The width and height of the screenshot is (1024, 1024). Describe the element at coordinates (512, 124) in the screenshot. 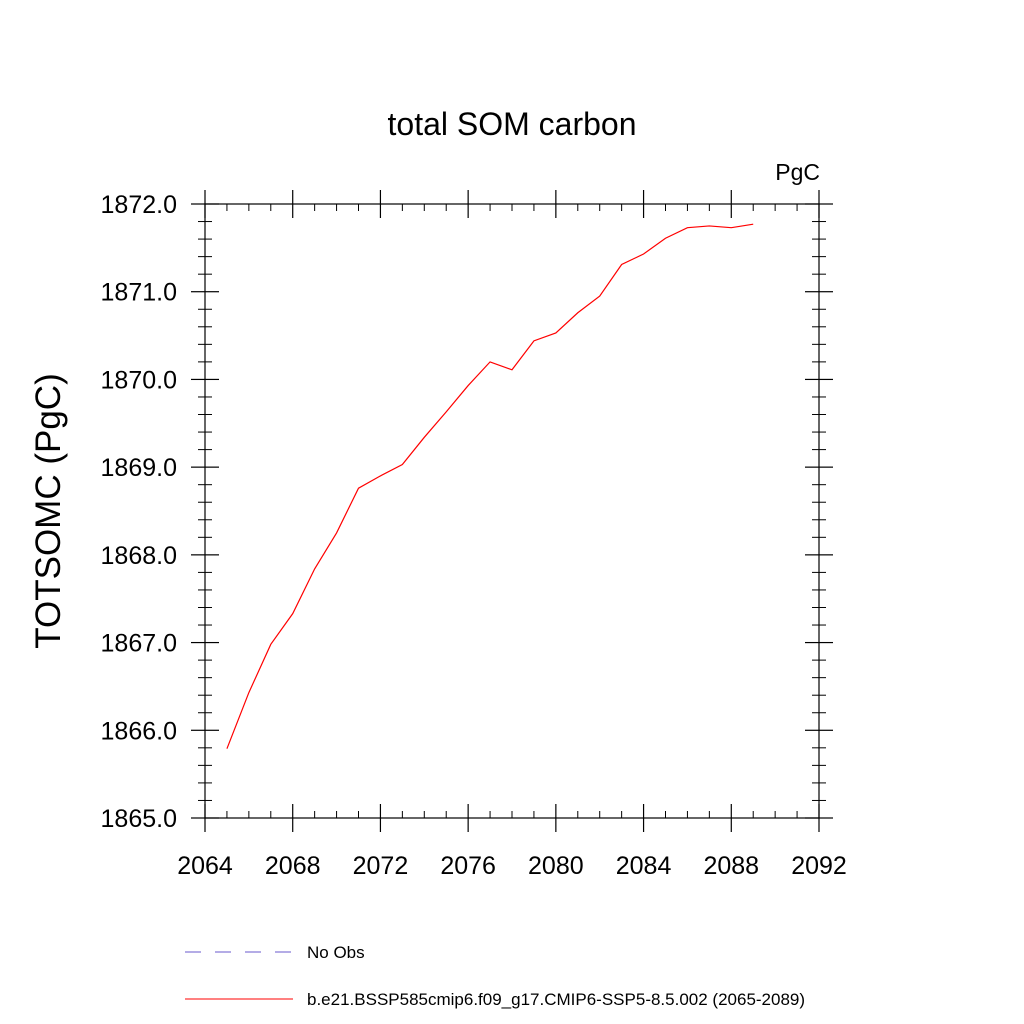

I see `chart-title: total SOM carbon` at that location.